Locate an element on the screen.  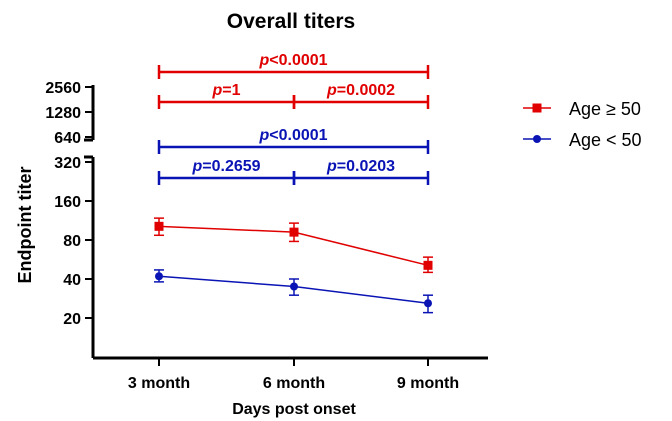
p-value-label: p=0.0203 is located at coordinates (360, 166).